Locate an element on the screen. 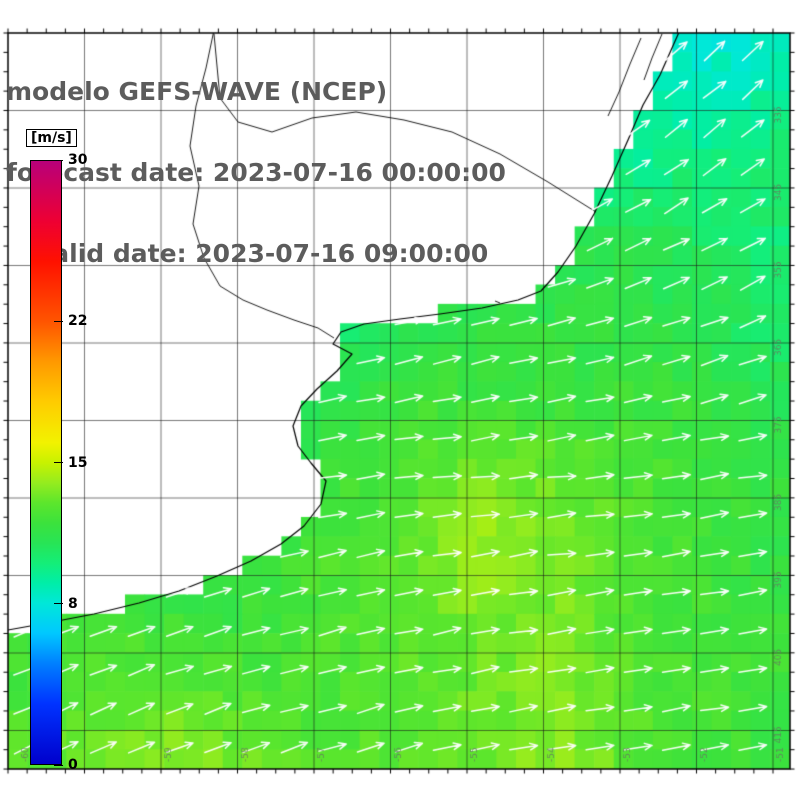 The width and height of the screenshot is (800, 800). model-title: modelo GEFS-WAVE (NCEP) is located at coordinates (197, 91).